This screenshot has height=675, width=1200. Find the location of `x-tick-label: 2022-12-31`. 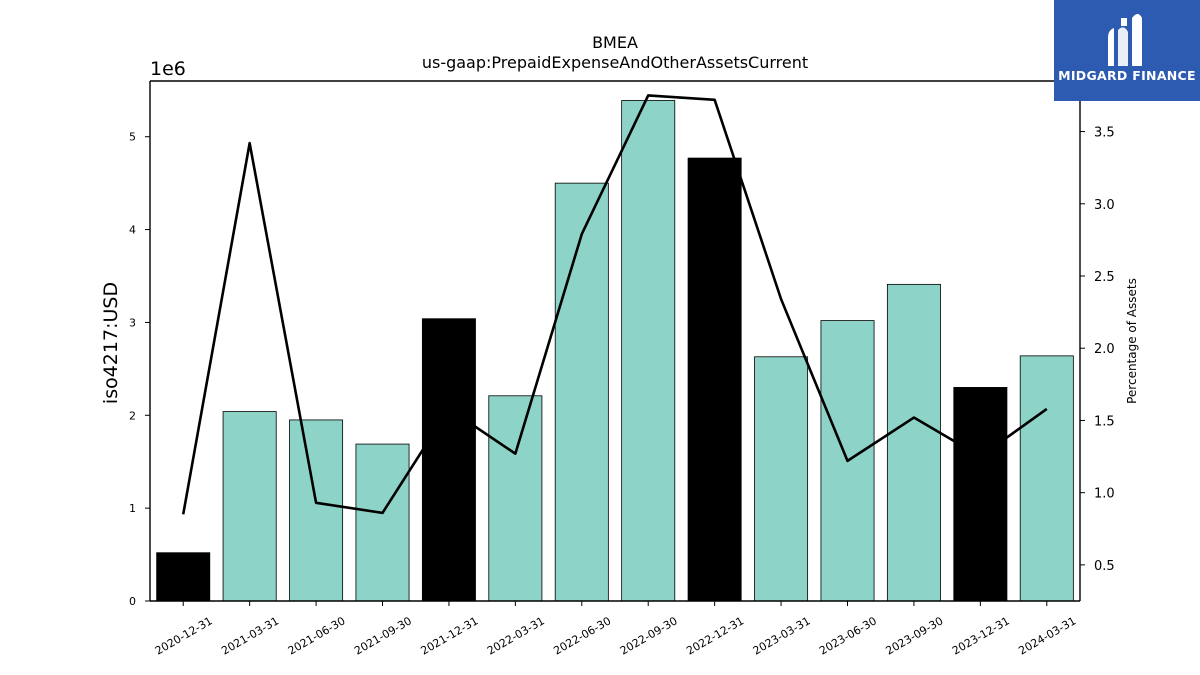

x-tick-label: 2022-12-31 is located at coordinates (715, 635).